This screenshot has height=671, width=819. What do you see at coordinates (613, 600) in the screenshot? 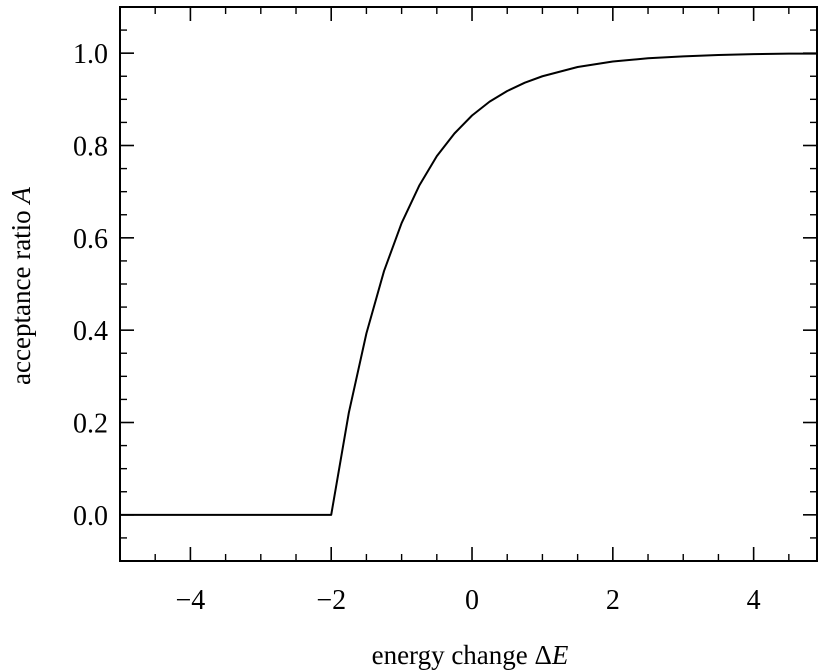
I see `x-tick-label: 2` at bounding box center [613, 600].